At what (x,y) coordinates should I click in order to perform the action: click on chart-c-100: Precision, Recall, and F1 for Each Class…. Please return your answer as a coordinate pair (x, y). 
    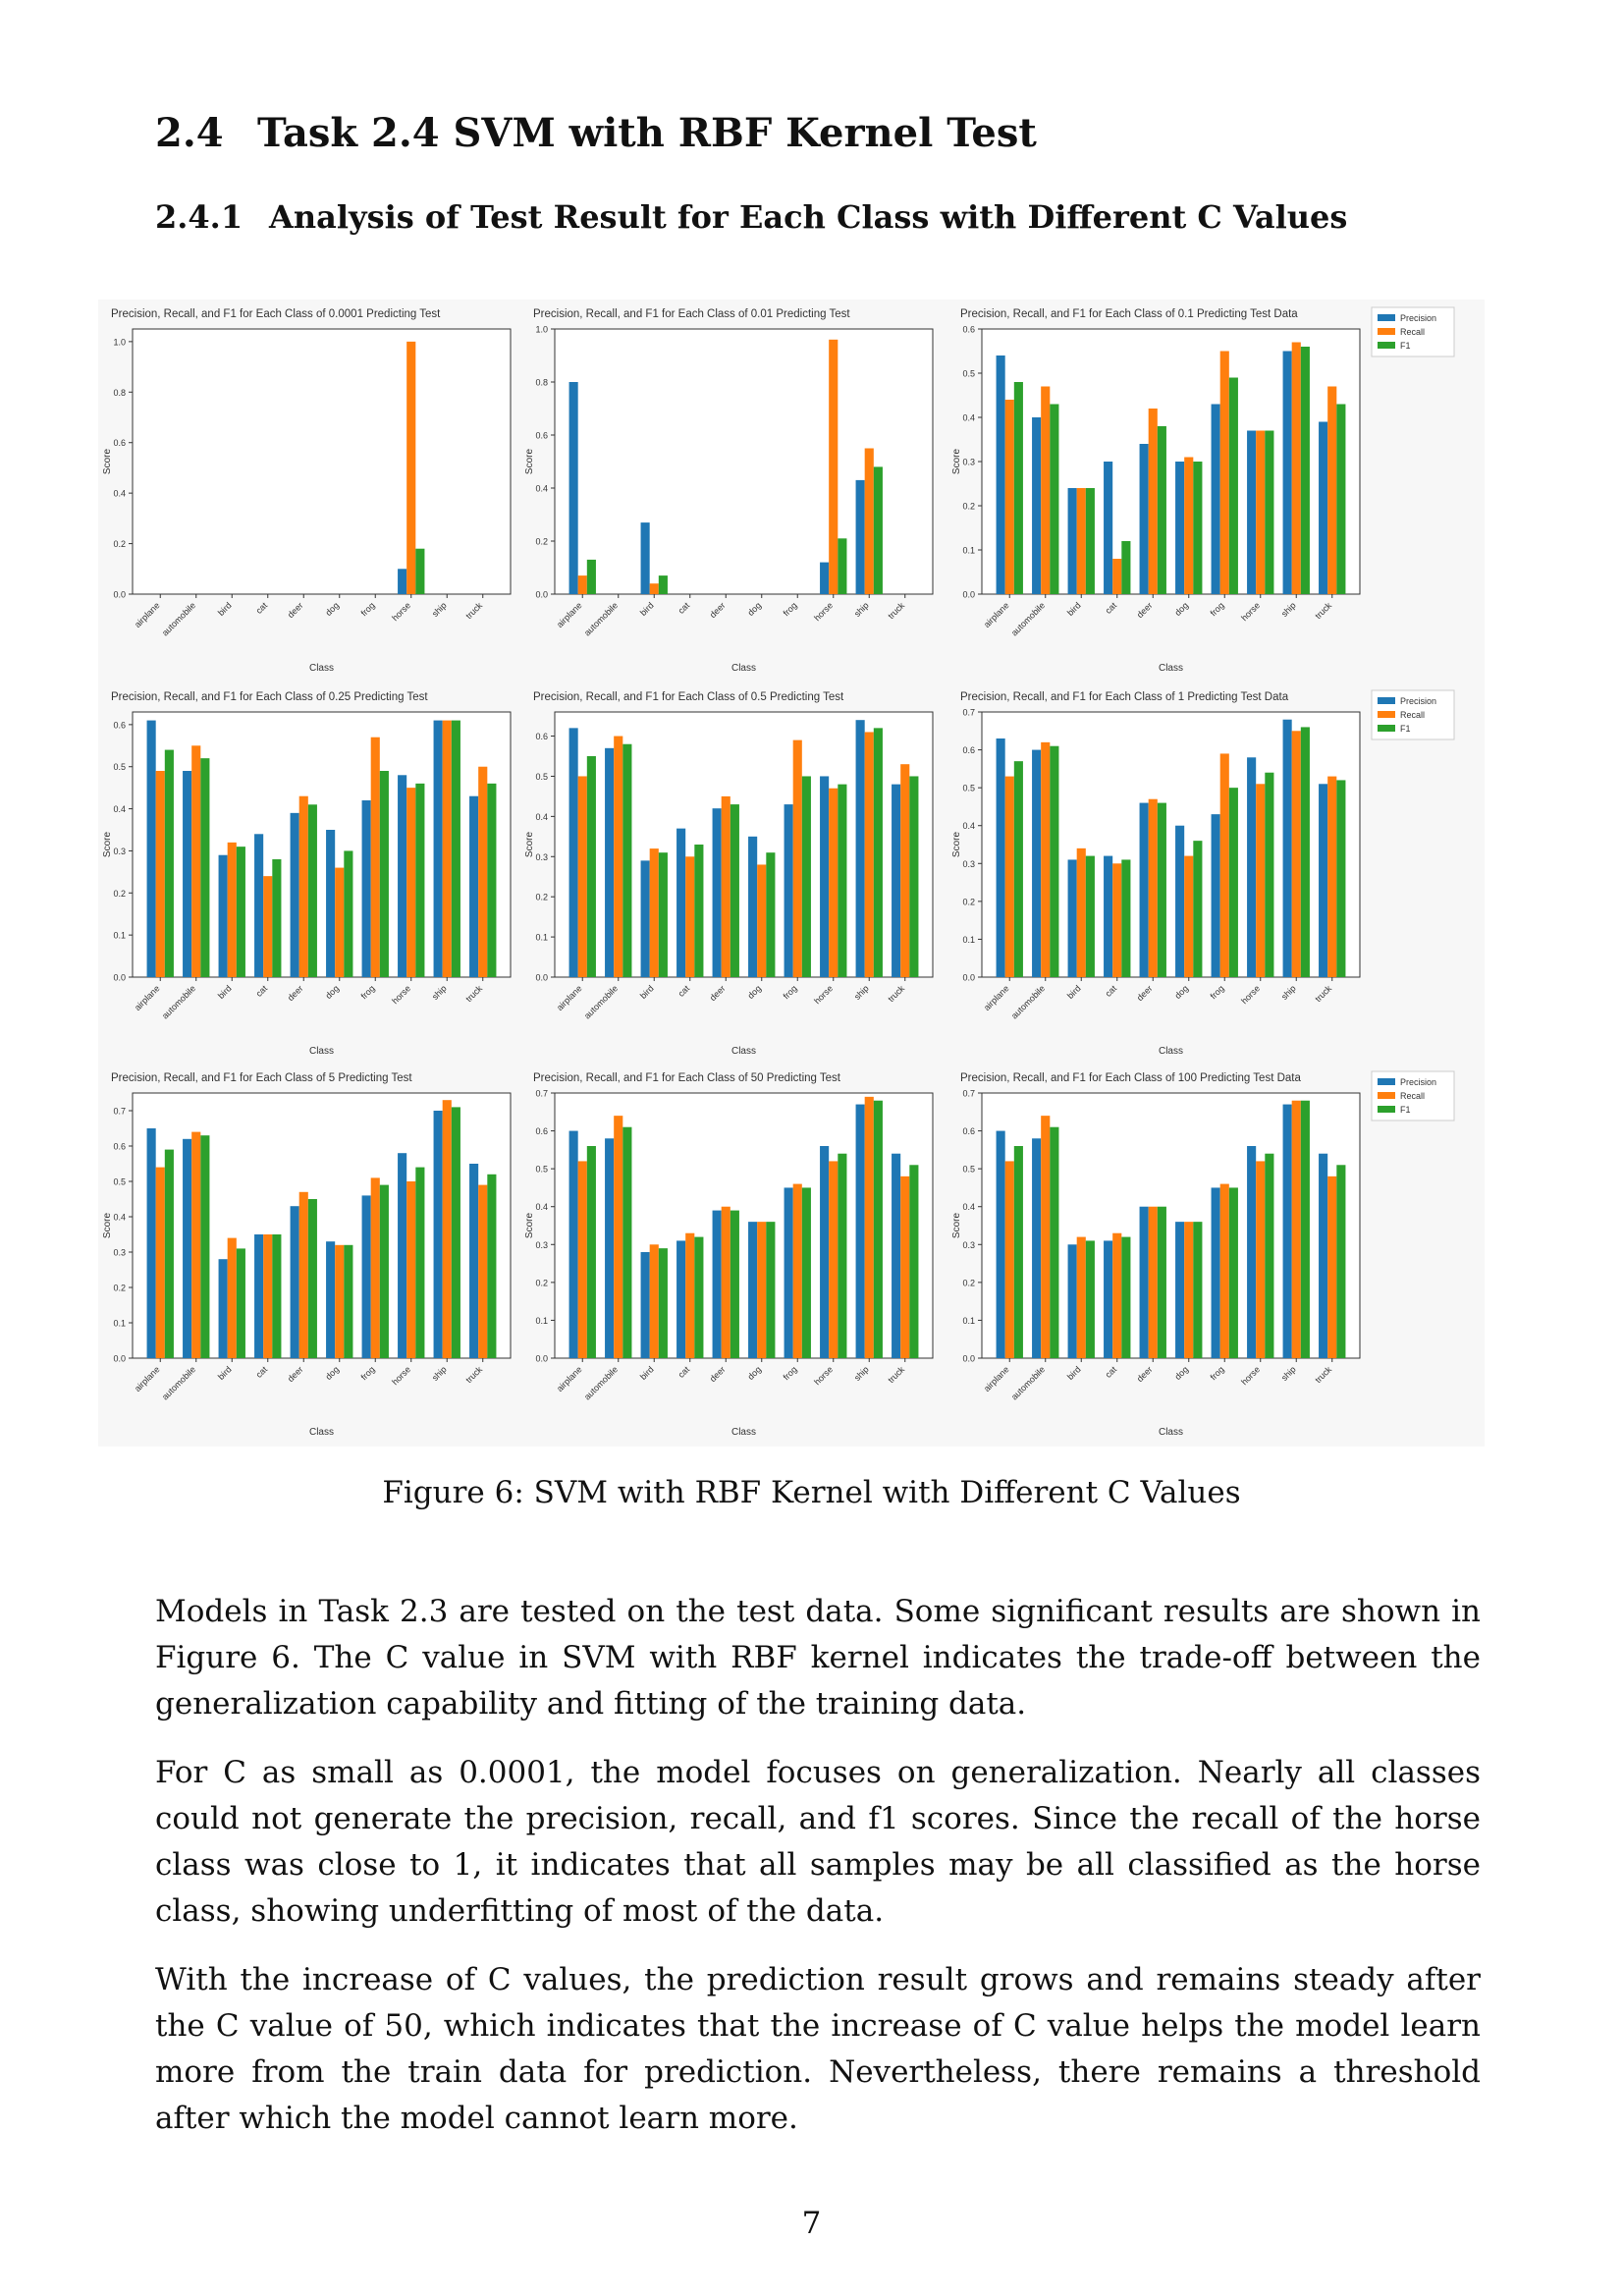
    Looking at the image, I should click on (1203, 1254).